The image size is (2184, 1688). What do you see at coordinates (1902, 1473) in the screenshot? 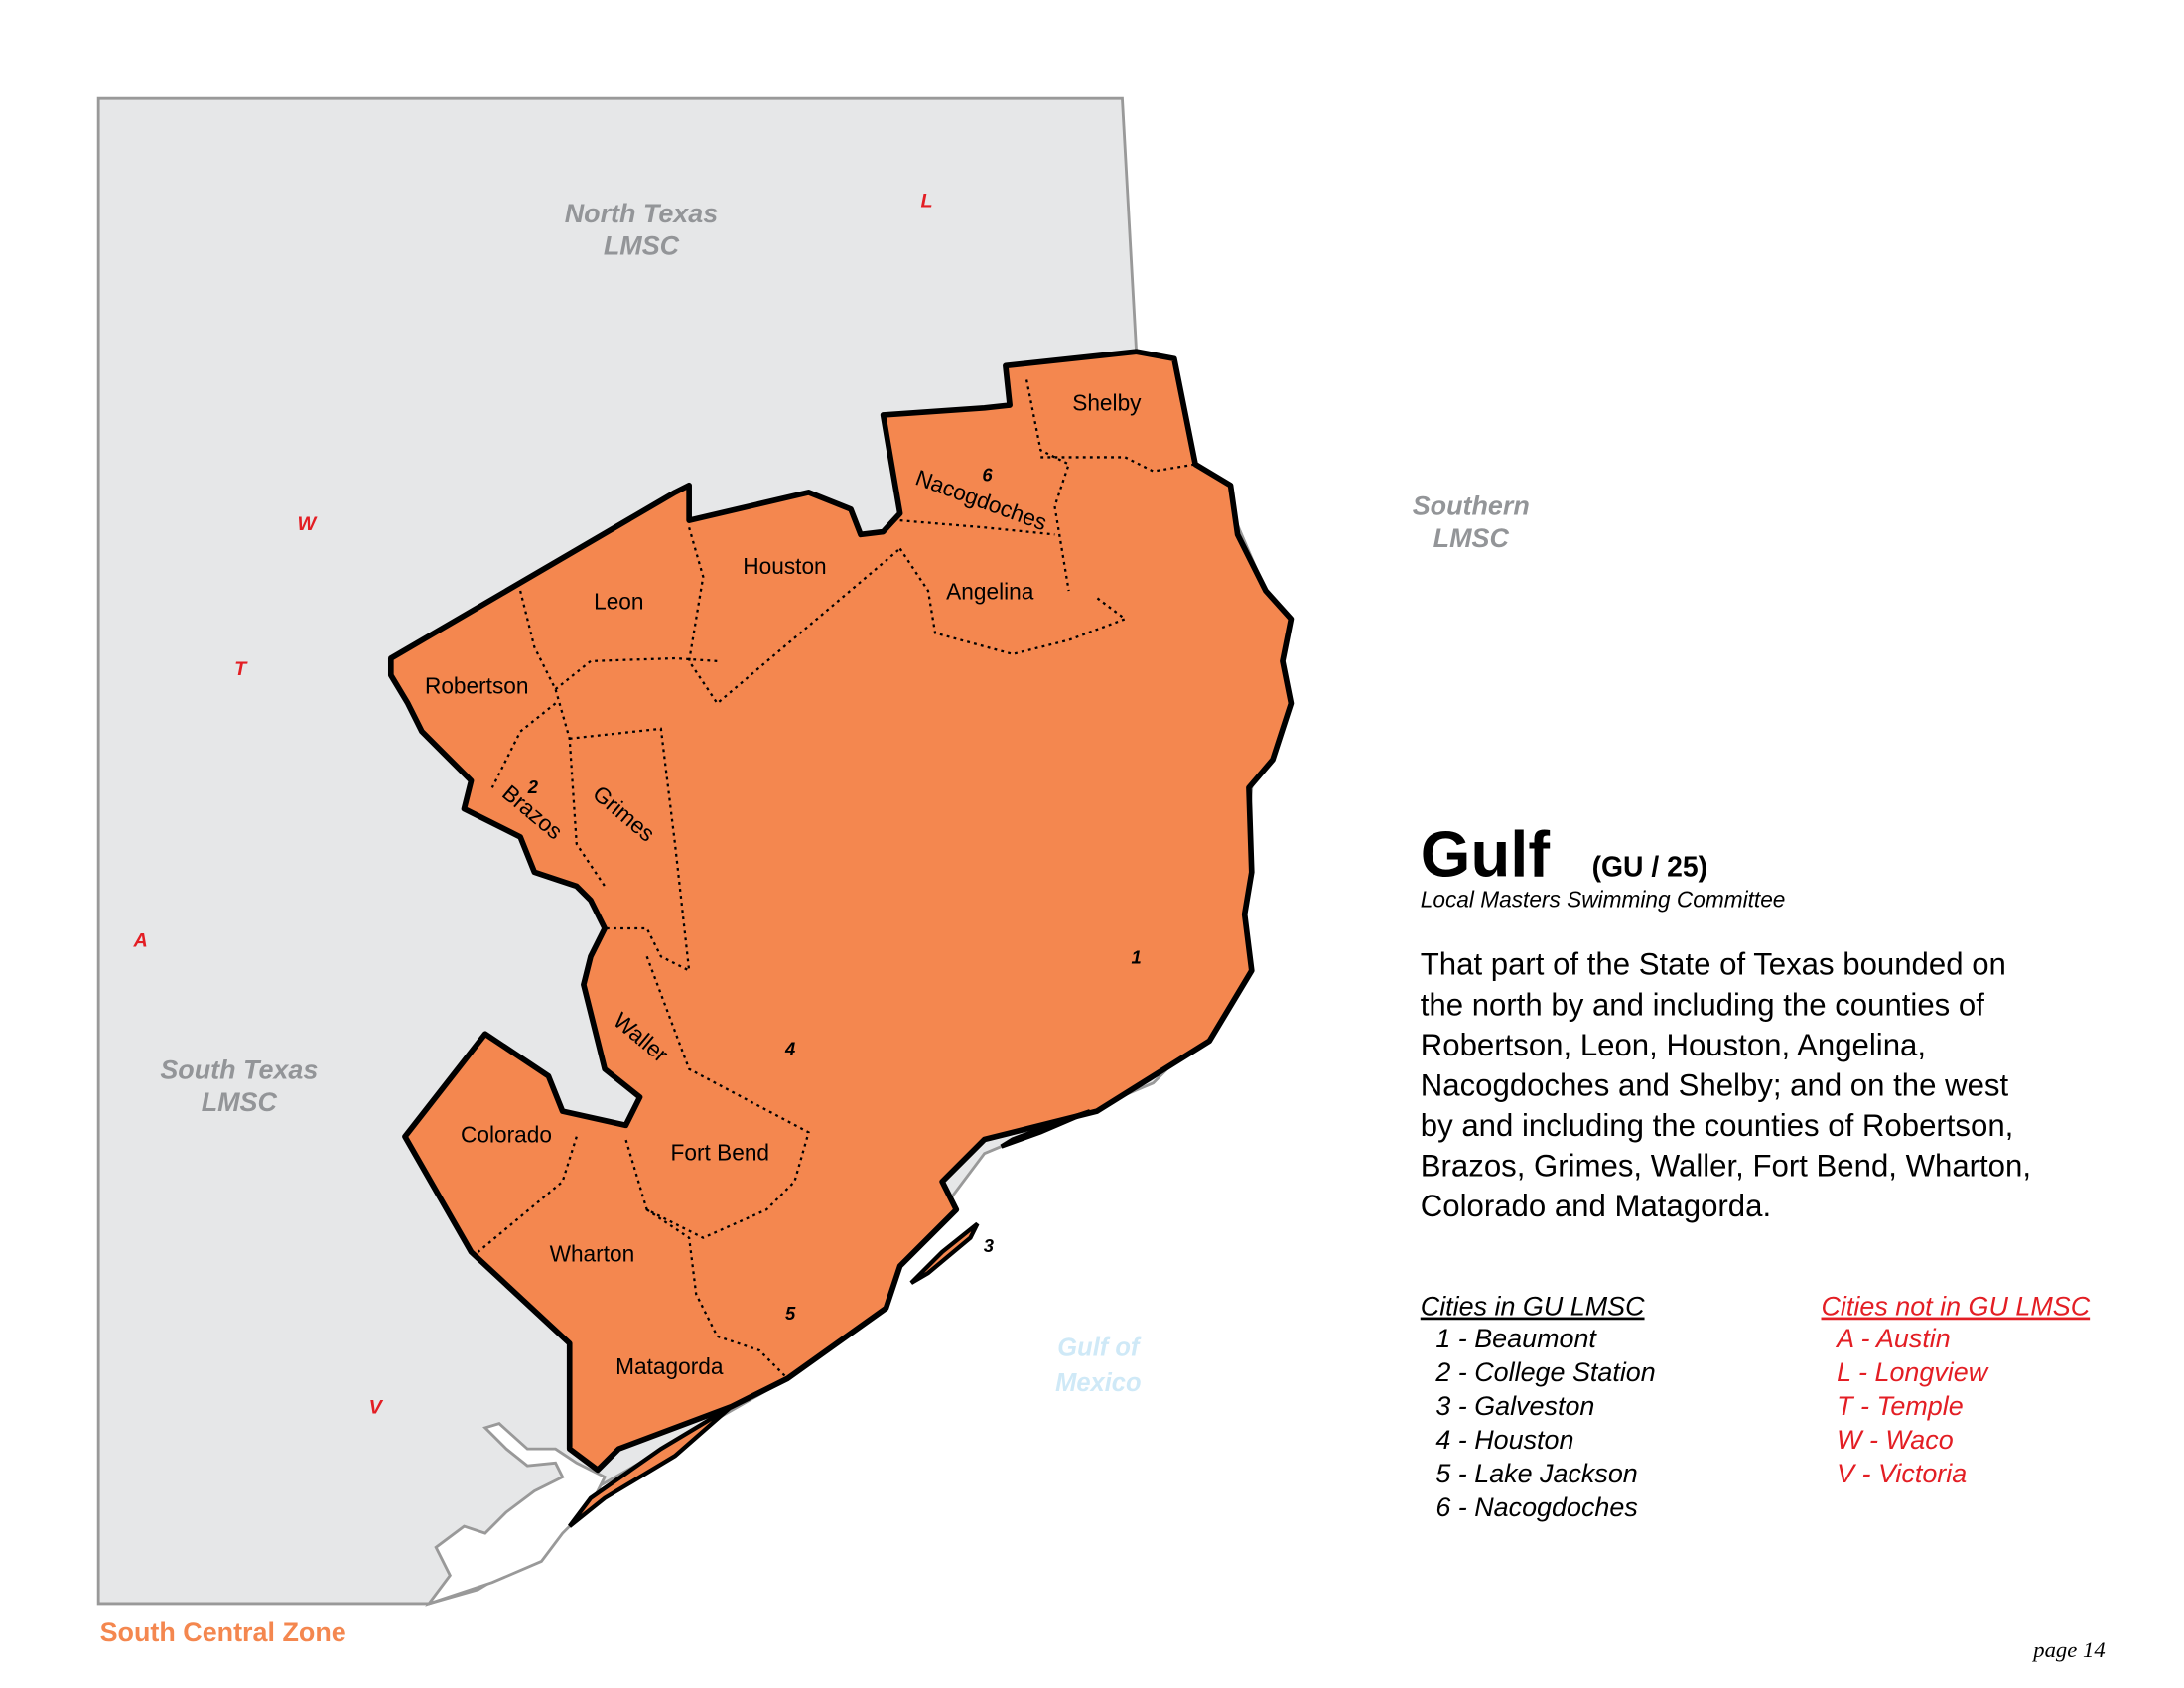
I see `list-item: V - Victoria` at bounding box center [1902, 1473].